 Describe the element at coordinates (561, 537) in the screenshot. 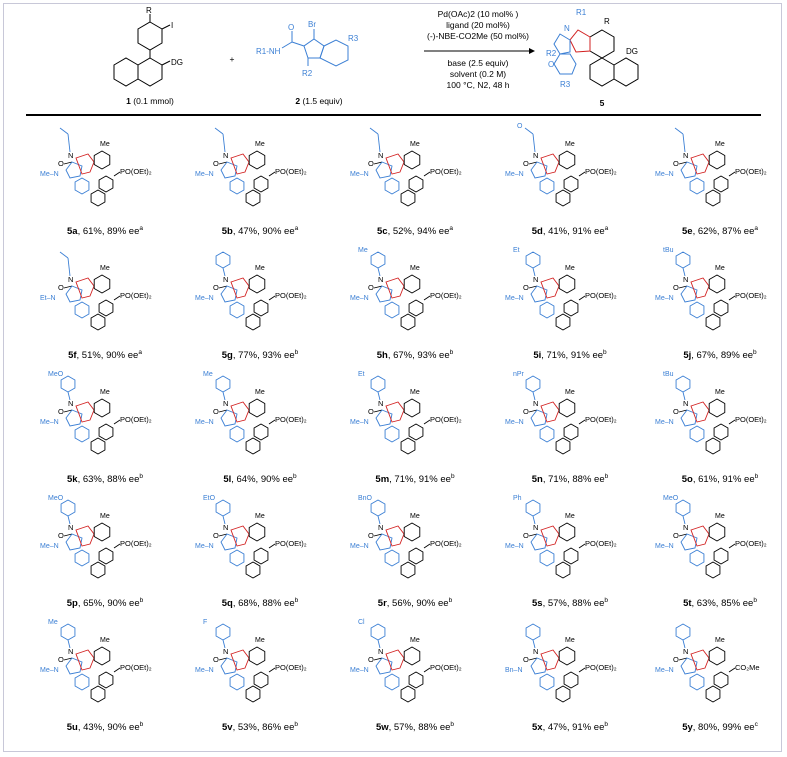

I see `structure-5s: Ph NO Me–N Me PO(OEt)₂` at that location.